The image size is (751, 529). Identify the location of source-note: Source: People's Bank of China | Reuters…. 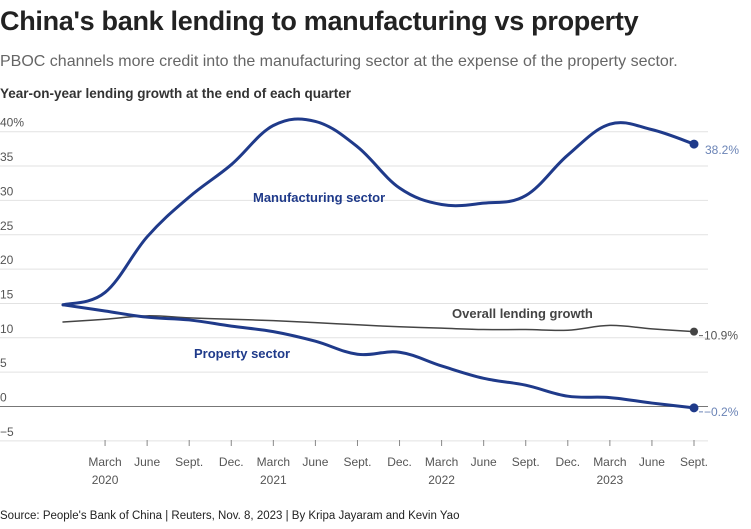
(230, 516).